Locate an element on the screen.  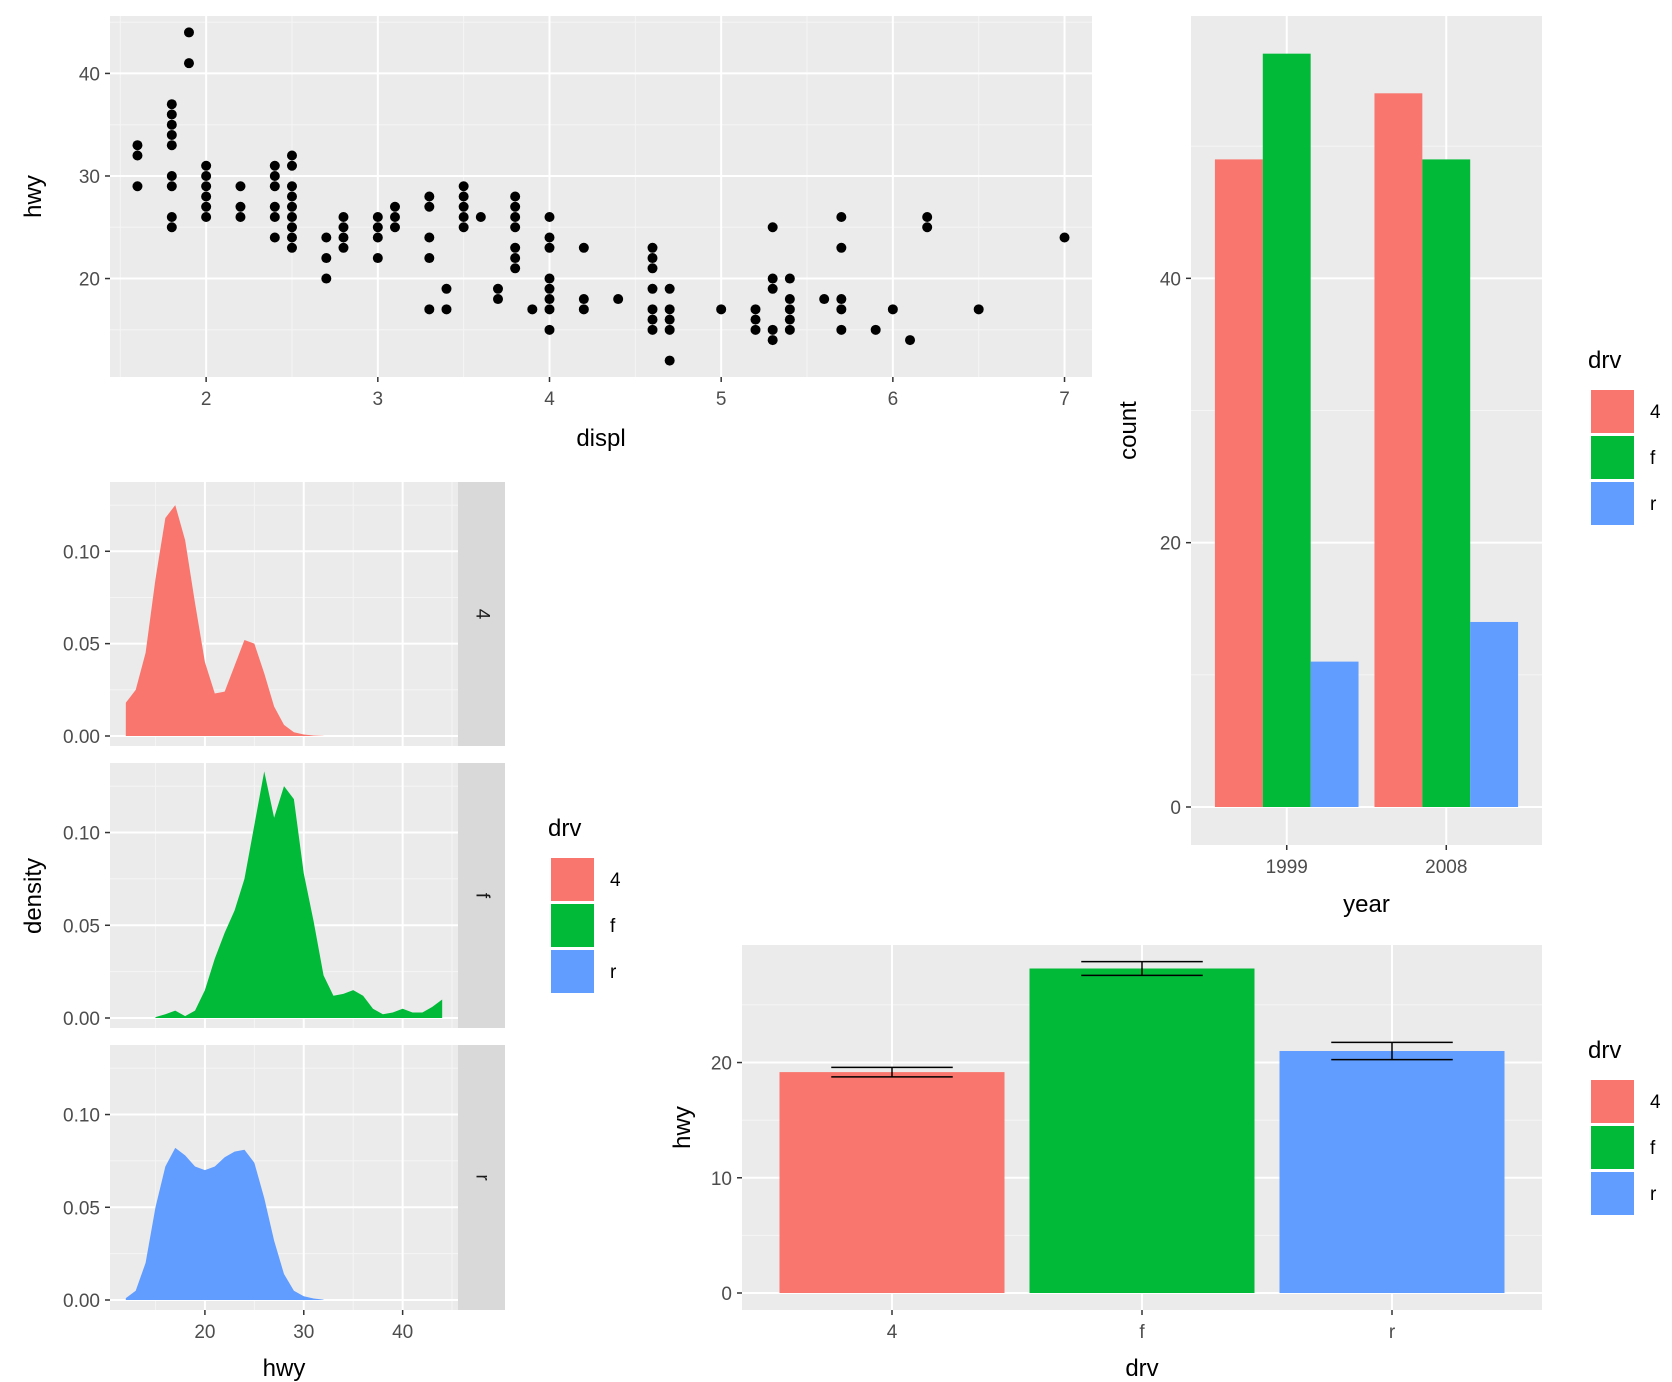
year-bar-x-tick-label: 1999 is located at coordinates (1287, 867).